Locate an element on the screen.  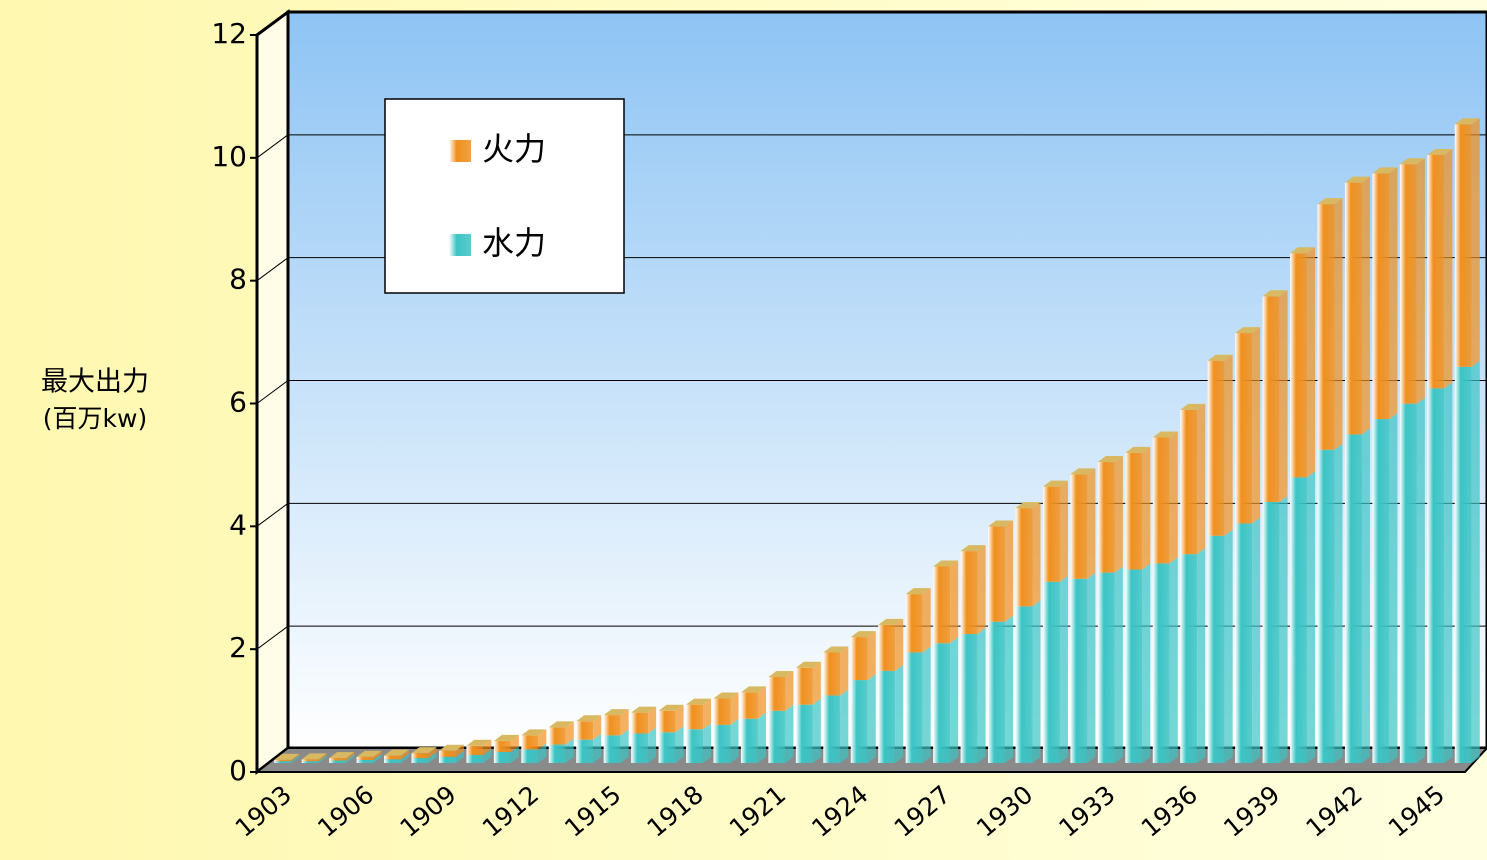
y-tick-label: 8 is located at coordinates (238, 279).